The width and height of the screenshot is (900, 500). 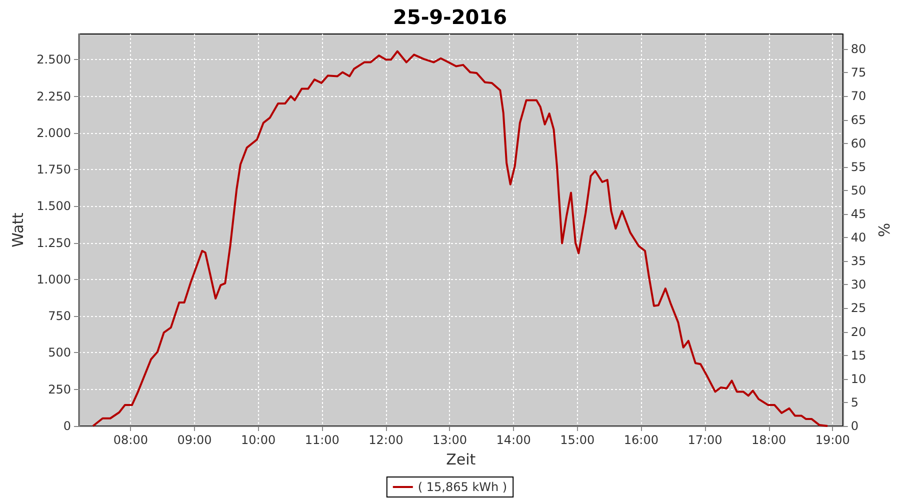 I want to click on y2-tick-label: 45, so click(x=858, y=213).